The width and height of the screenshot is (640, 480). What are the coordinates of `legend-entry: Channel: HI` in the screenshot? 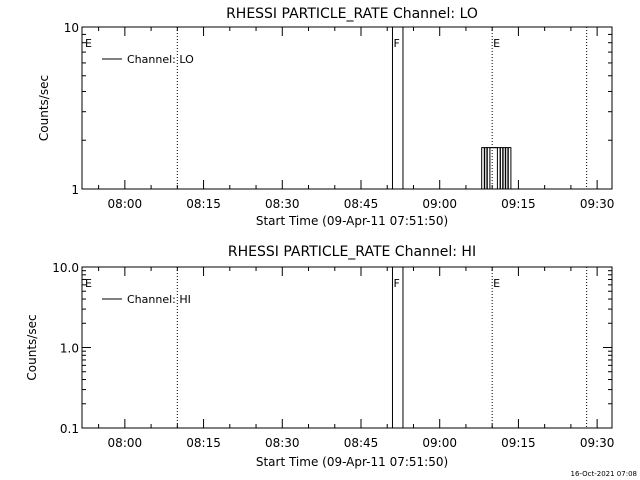 It's located at (159, 299).